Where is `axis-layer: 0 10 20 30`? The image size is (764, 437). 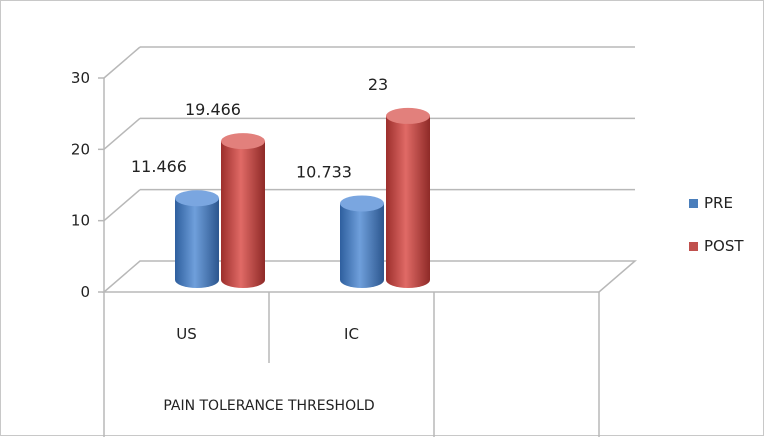
axis-layer: 0 10 20 30 is located at coordinates (88, 185).